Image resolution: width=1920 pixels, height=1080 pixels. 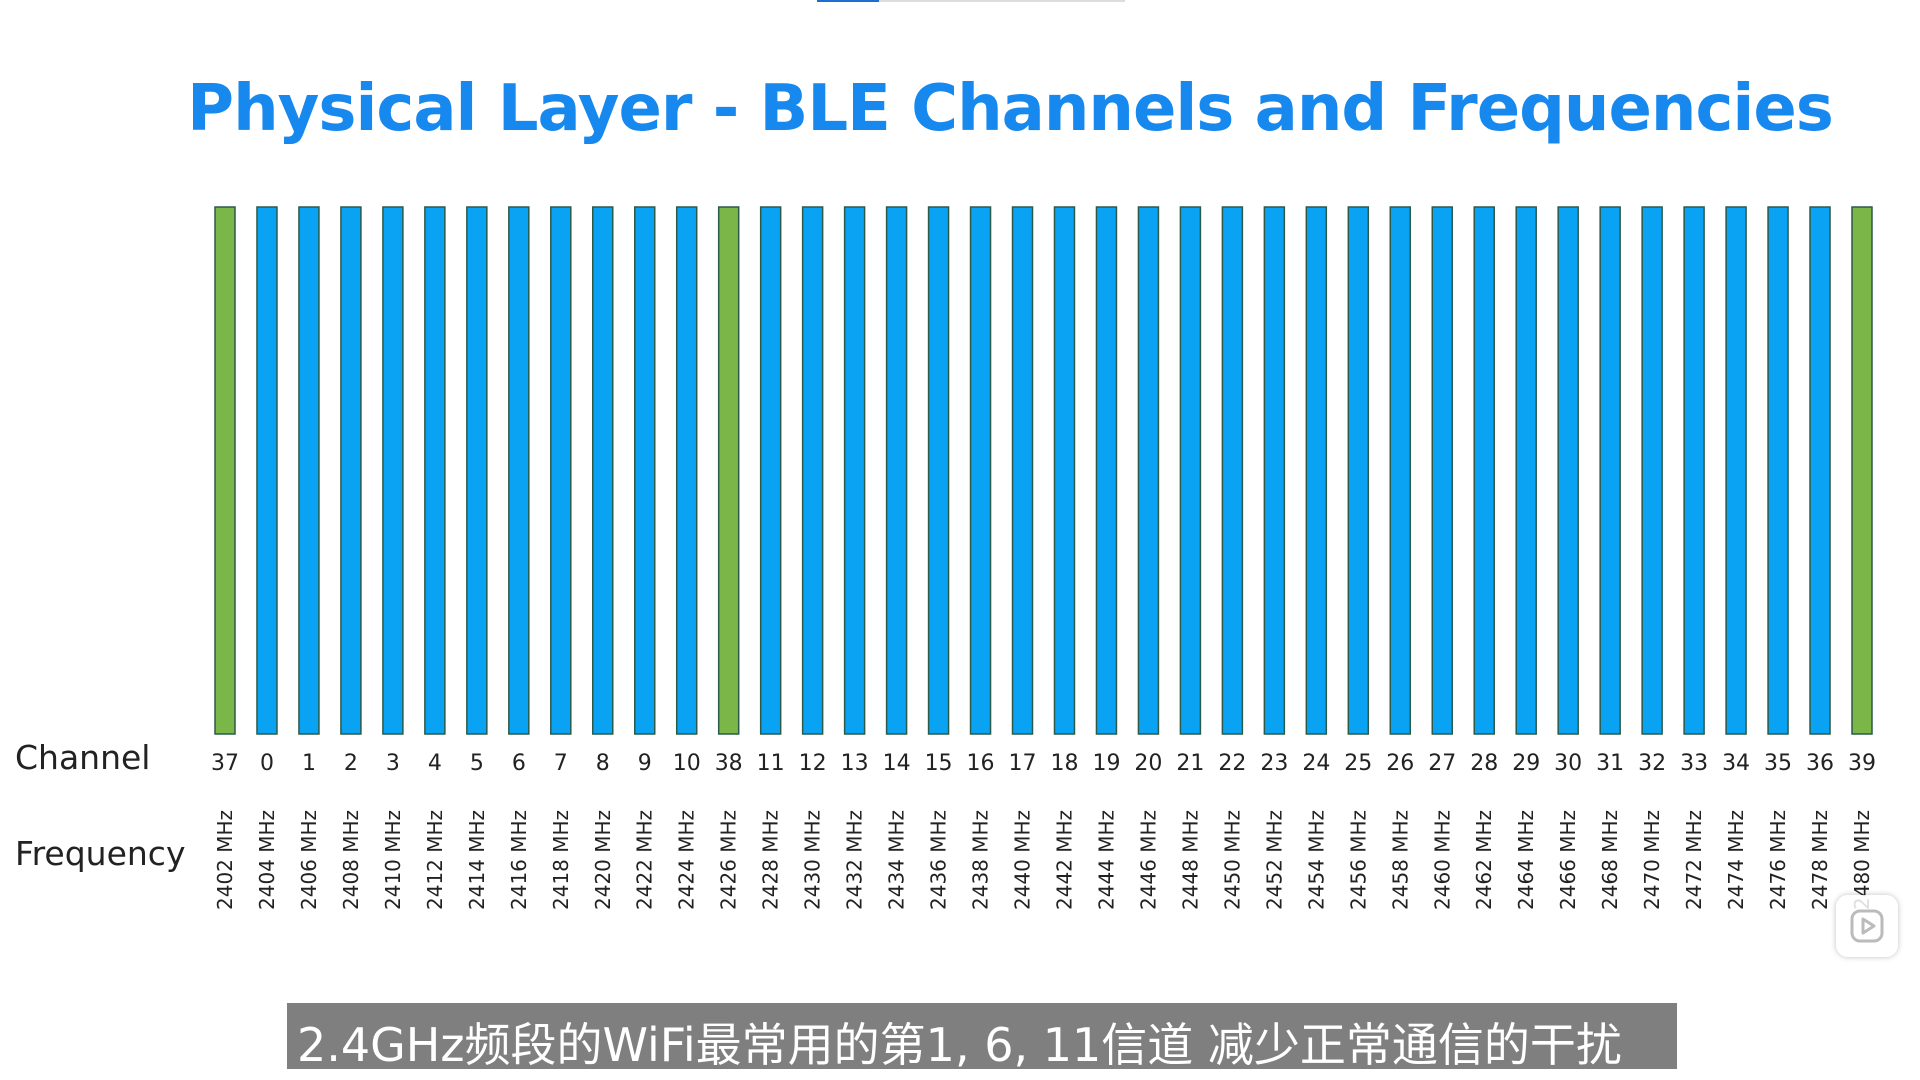 What do you see at coordinates (645, 763) in the screenshot?
I see `channel-tick-label: 9` at bounding box center [645, 763].